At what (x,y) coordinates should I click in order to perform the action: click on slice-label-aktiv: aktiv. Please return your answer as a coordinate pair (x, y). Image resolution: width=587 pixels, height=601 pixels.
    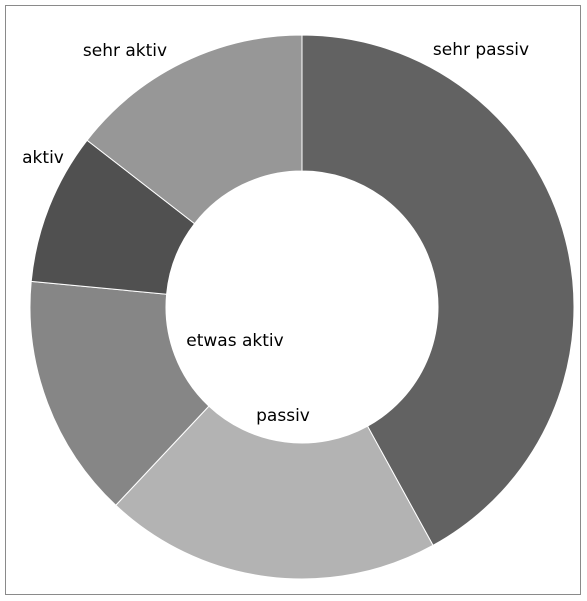
    Looking at the image, I should click on (43, 158).